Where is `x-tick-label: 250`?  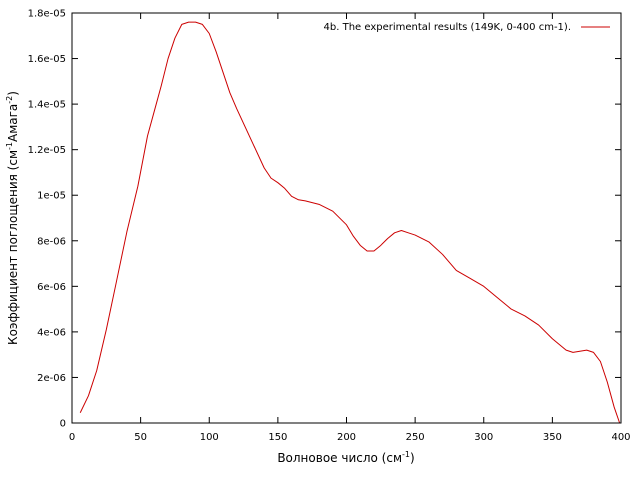
x-tick-label: 250 is located at coordinates (415, 437).